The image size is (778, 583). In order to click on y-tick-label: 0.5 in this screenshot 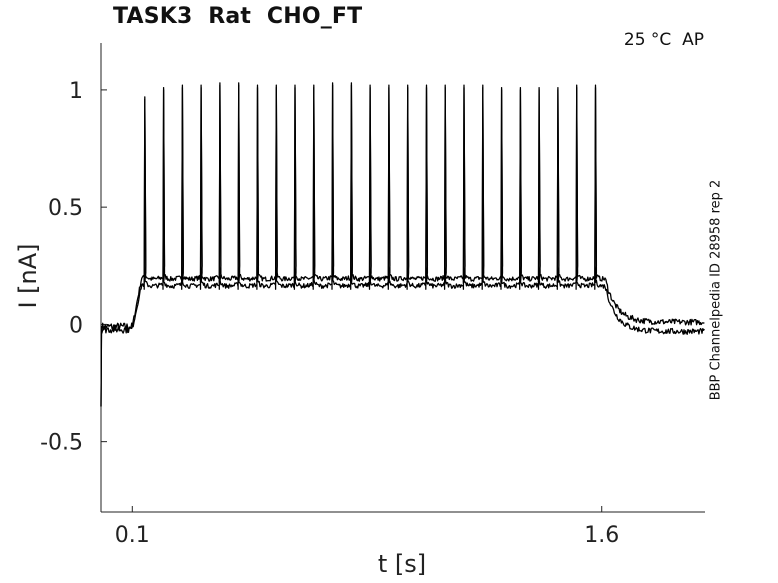, I will do `click(65, 208)`.